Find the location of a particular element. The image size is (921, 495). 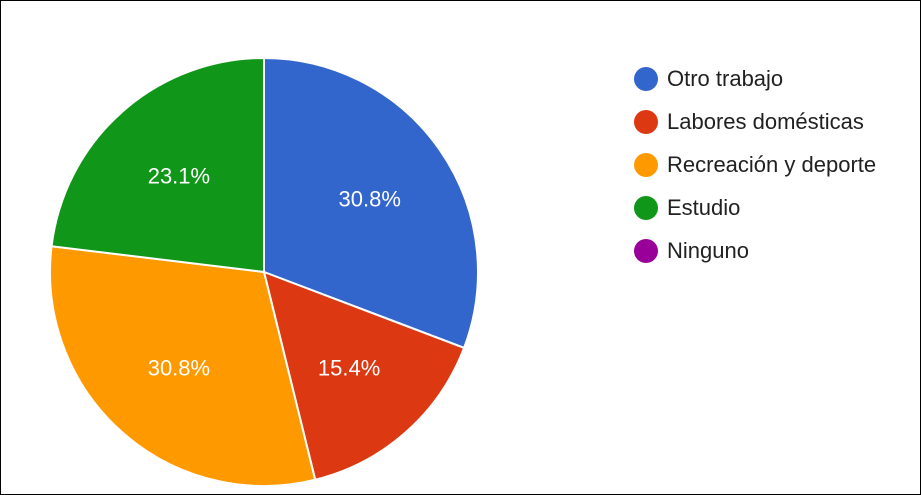

pie-label-estudio: 23.1% is located at coordinates (179, 175).